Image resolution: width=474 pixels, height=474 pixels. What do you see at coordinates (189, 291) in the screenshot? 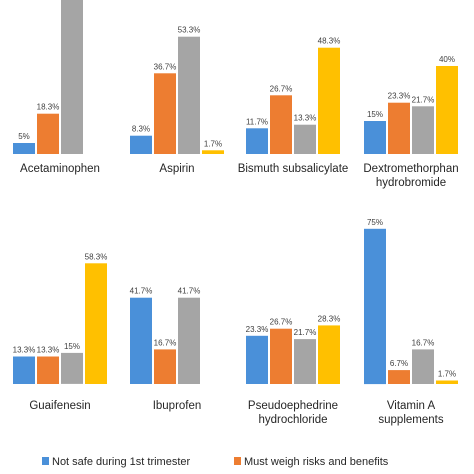
I see `data-label-ibuprofen-series-3: 41.7%` at bounding box center [189, 291].